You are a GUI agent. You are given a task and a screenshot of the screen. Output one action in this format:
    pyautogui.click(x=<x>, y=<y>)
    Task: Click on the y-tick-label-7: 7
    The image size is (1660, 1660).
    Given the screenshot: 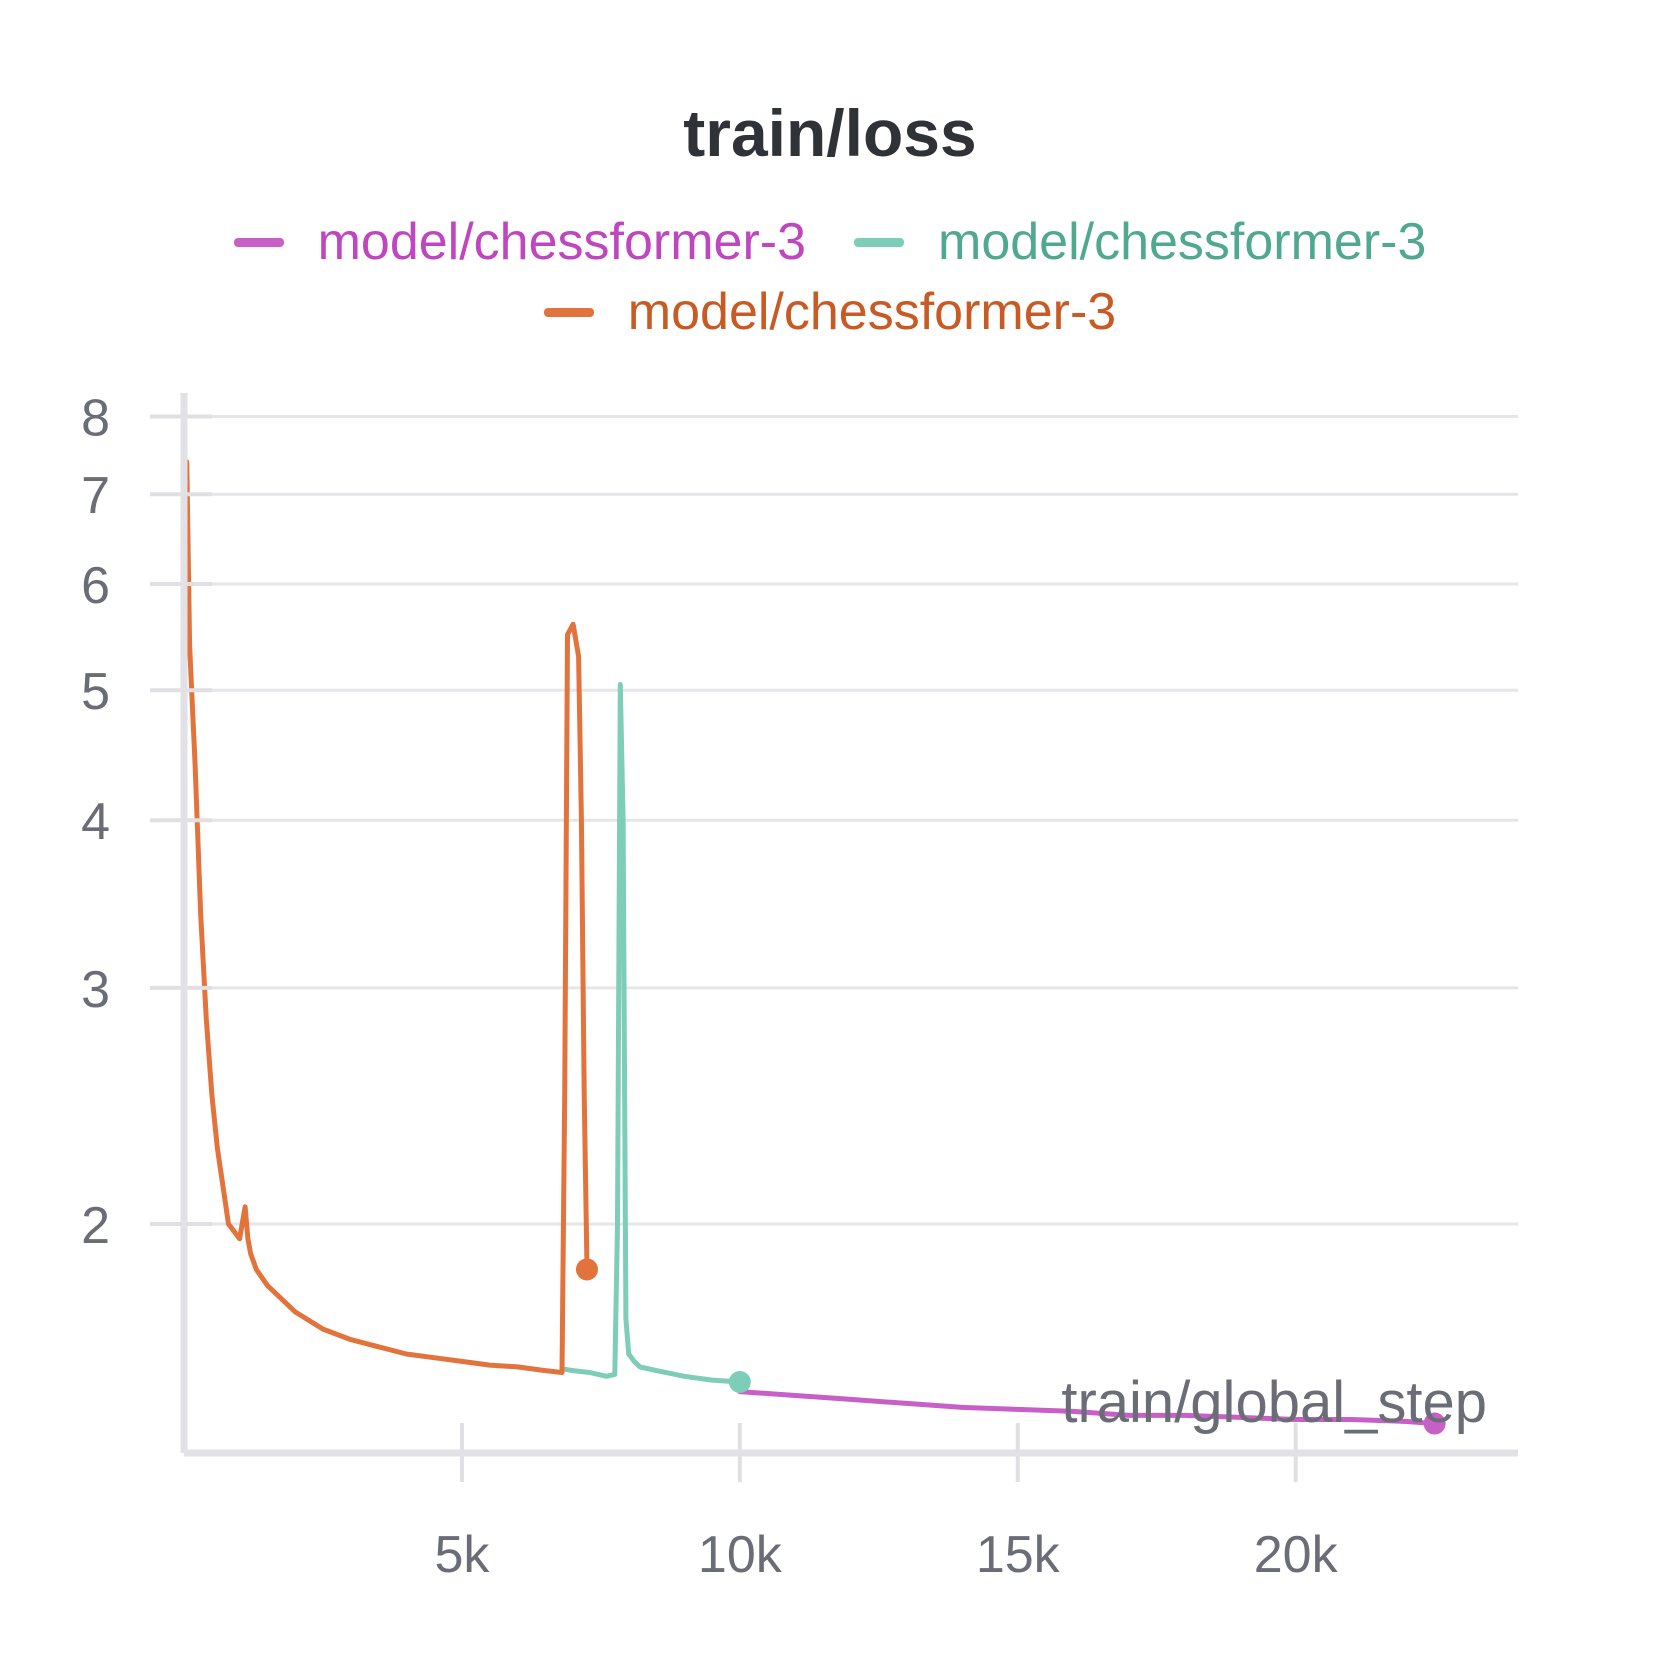 What is the action you would take?
    pyautogui.click(x=95, y=496)
    